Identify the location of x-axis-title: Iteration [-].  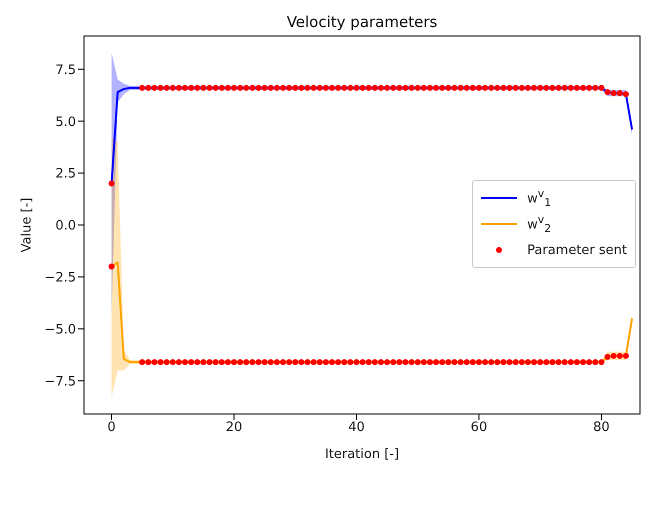
(362, 454).